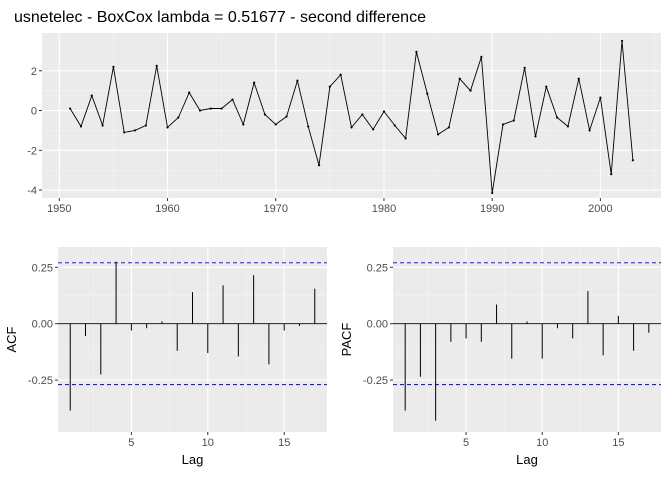 The height and width of the screenshot is (480, 672). Describe the element at coordinates (346, 340) in the screenshot. I see `pacf-y-axis-label: PACF` at that location.